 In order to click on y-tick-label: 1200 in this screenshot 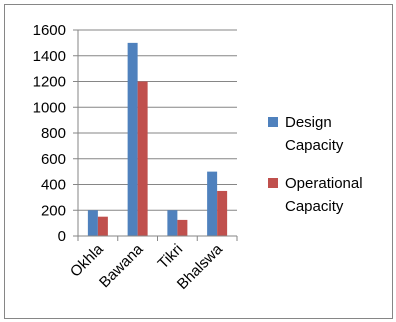, I will do `click(49, 82)`.